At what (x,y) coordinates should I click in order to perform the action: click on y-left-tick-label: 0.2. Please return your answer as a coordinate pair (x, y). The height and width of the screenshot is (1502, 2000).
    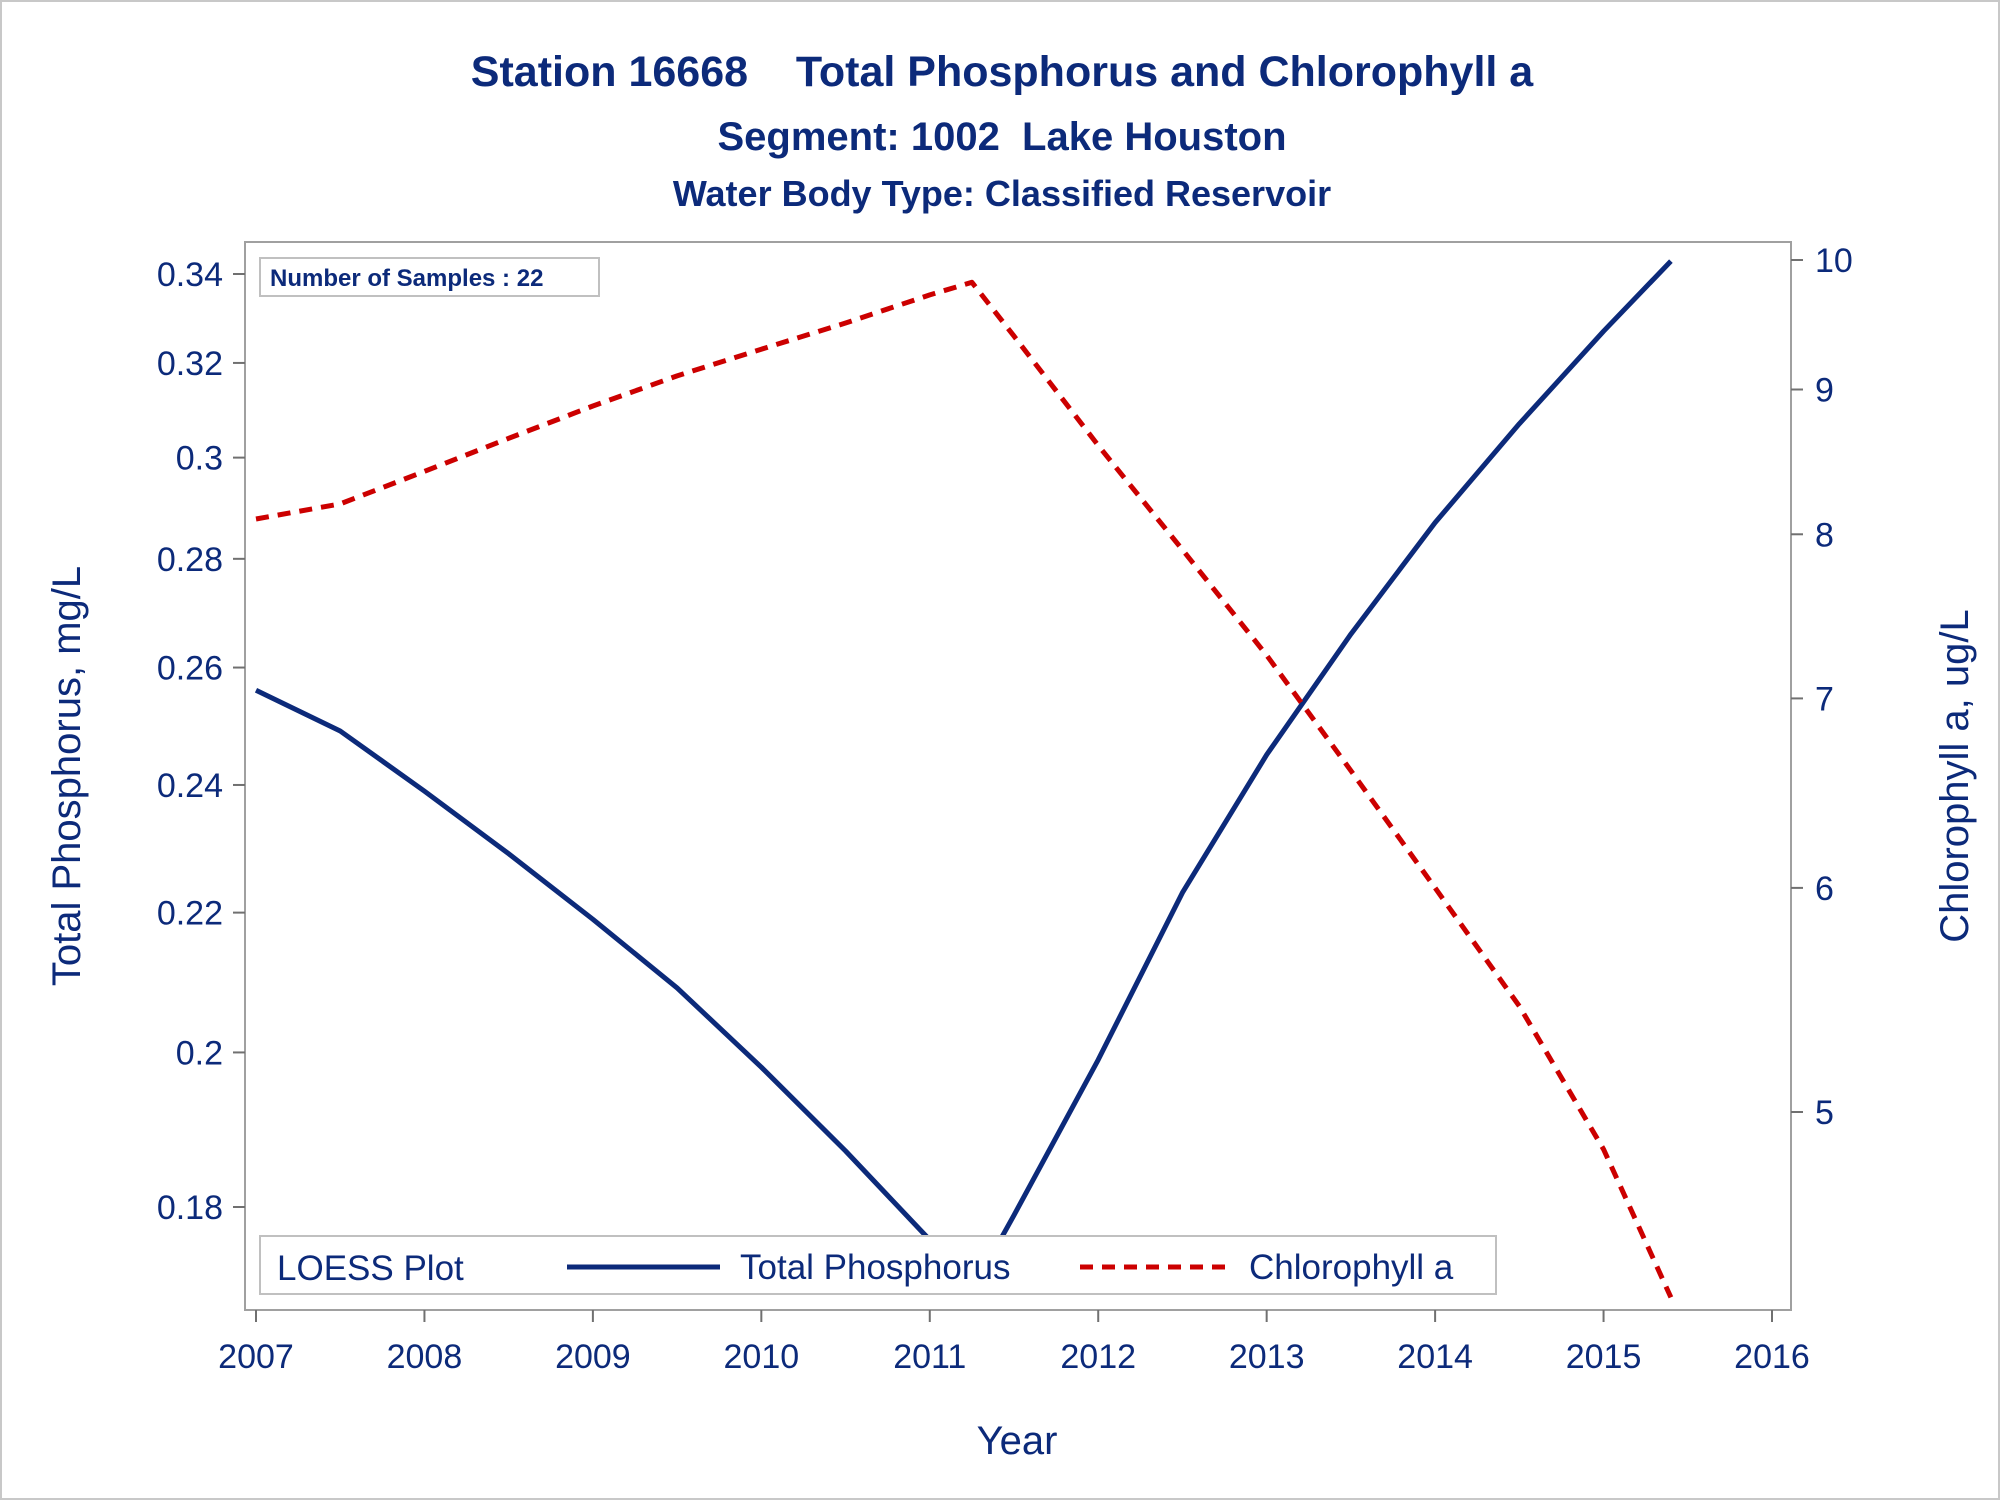
    Looking at the image, I should click on (199, 1053).